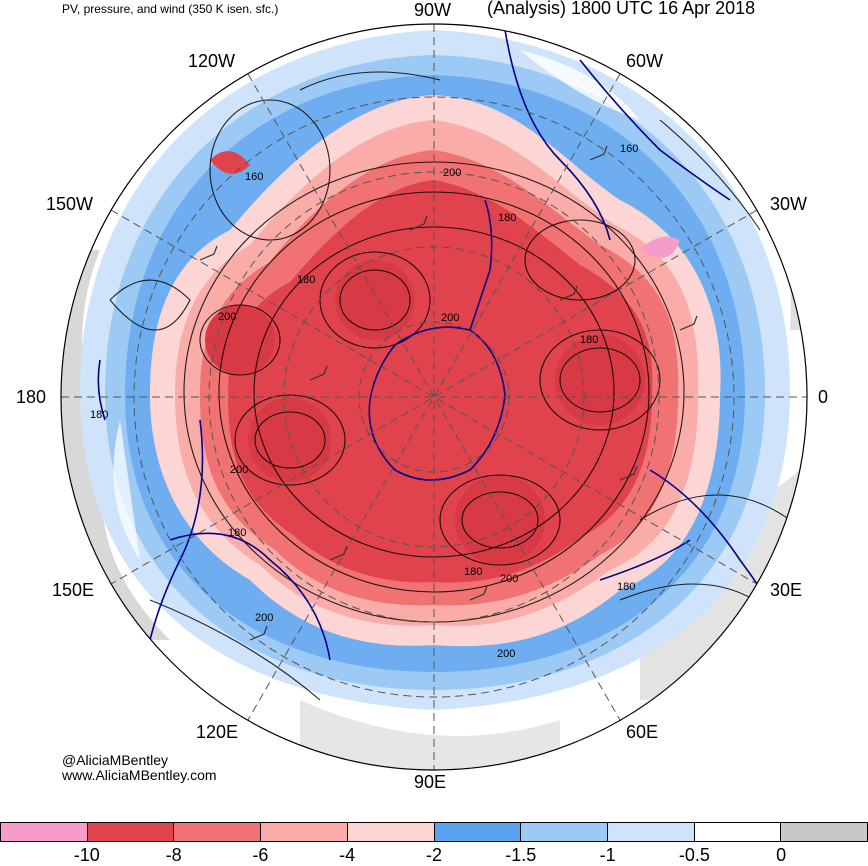 The image size is (868, 866). Describe the element at coordinates (260, 855) in the screenshot. I see `colorbar-tick-label: -6` at that location.